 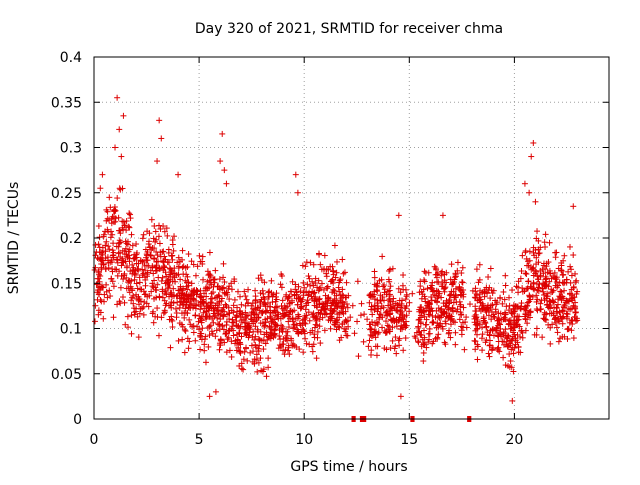 I want to click on y-axis-label: SRMTID / TECUs, so click(x=14, y=238).